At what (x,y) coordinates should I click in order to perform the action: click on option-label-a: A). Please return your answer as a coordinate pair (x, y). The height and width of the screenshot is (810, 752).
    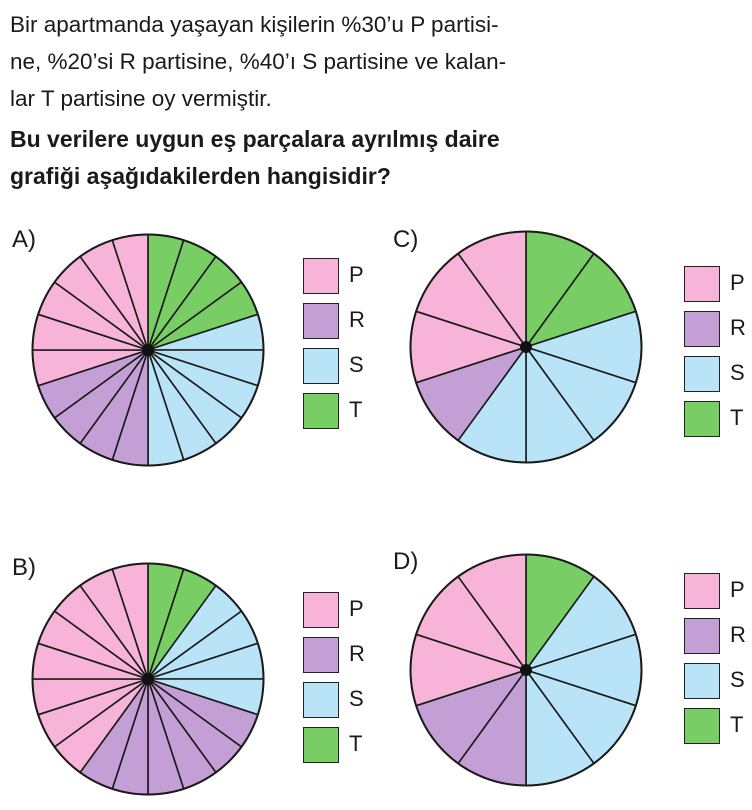
    Looking at the image, I should click on (24, 239).